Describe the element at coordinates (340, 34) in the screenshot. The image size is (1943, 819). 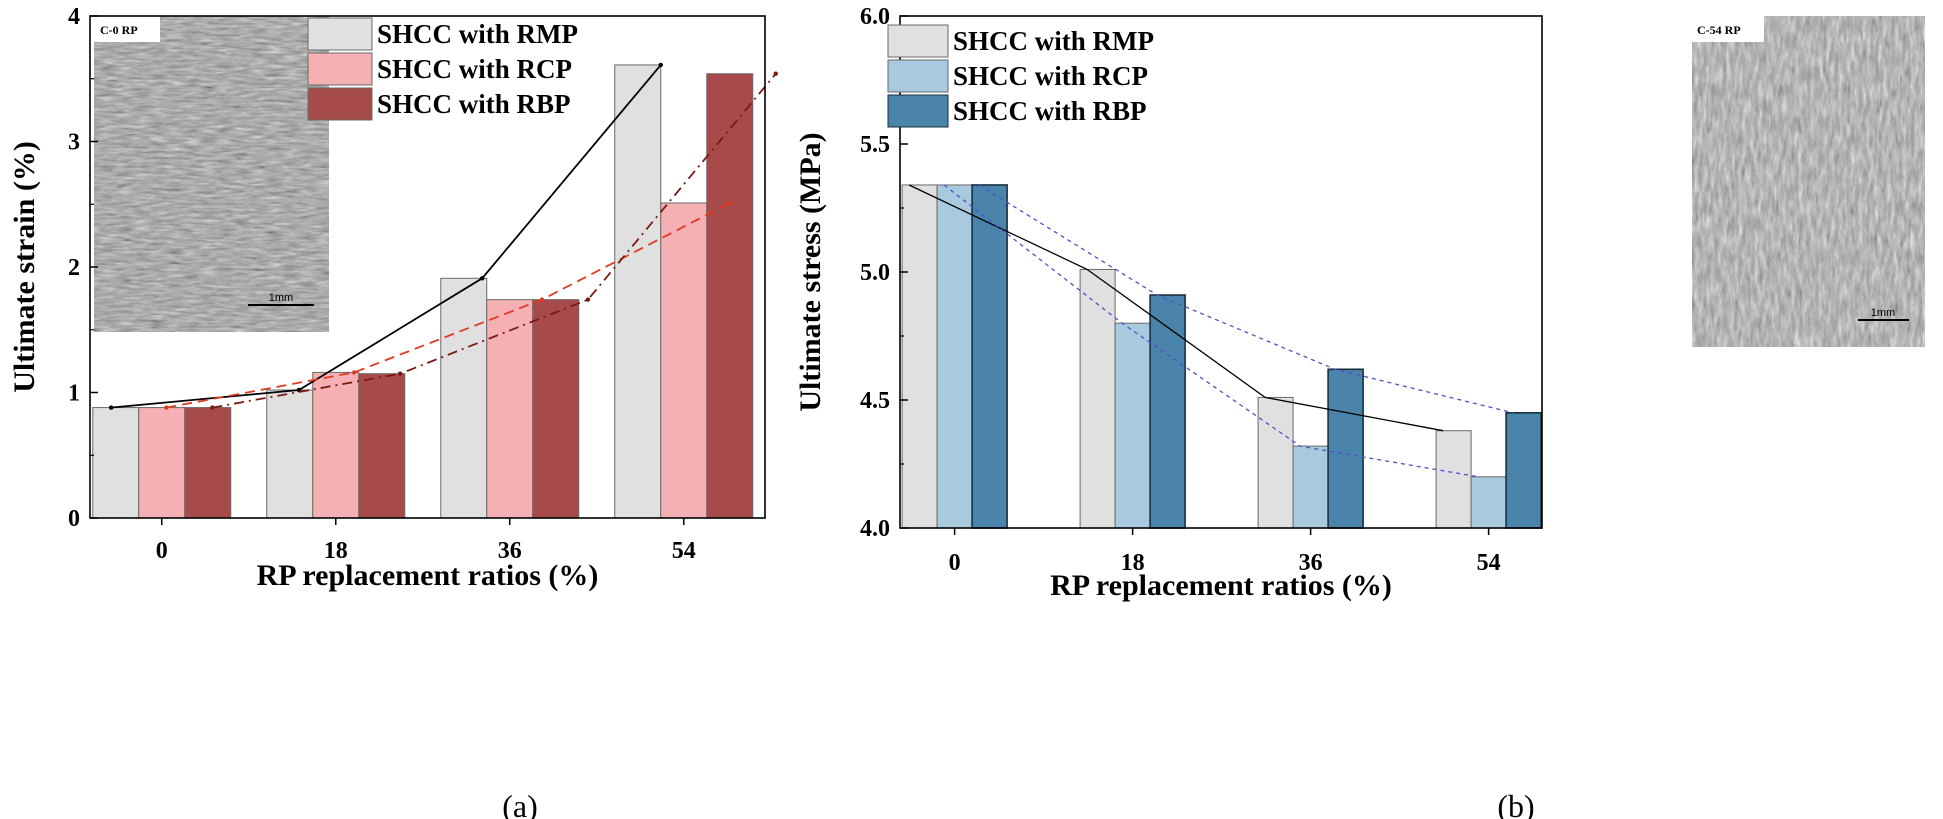
I see `legend-swatch-a-s0` at that location.